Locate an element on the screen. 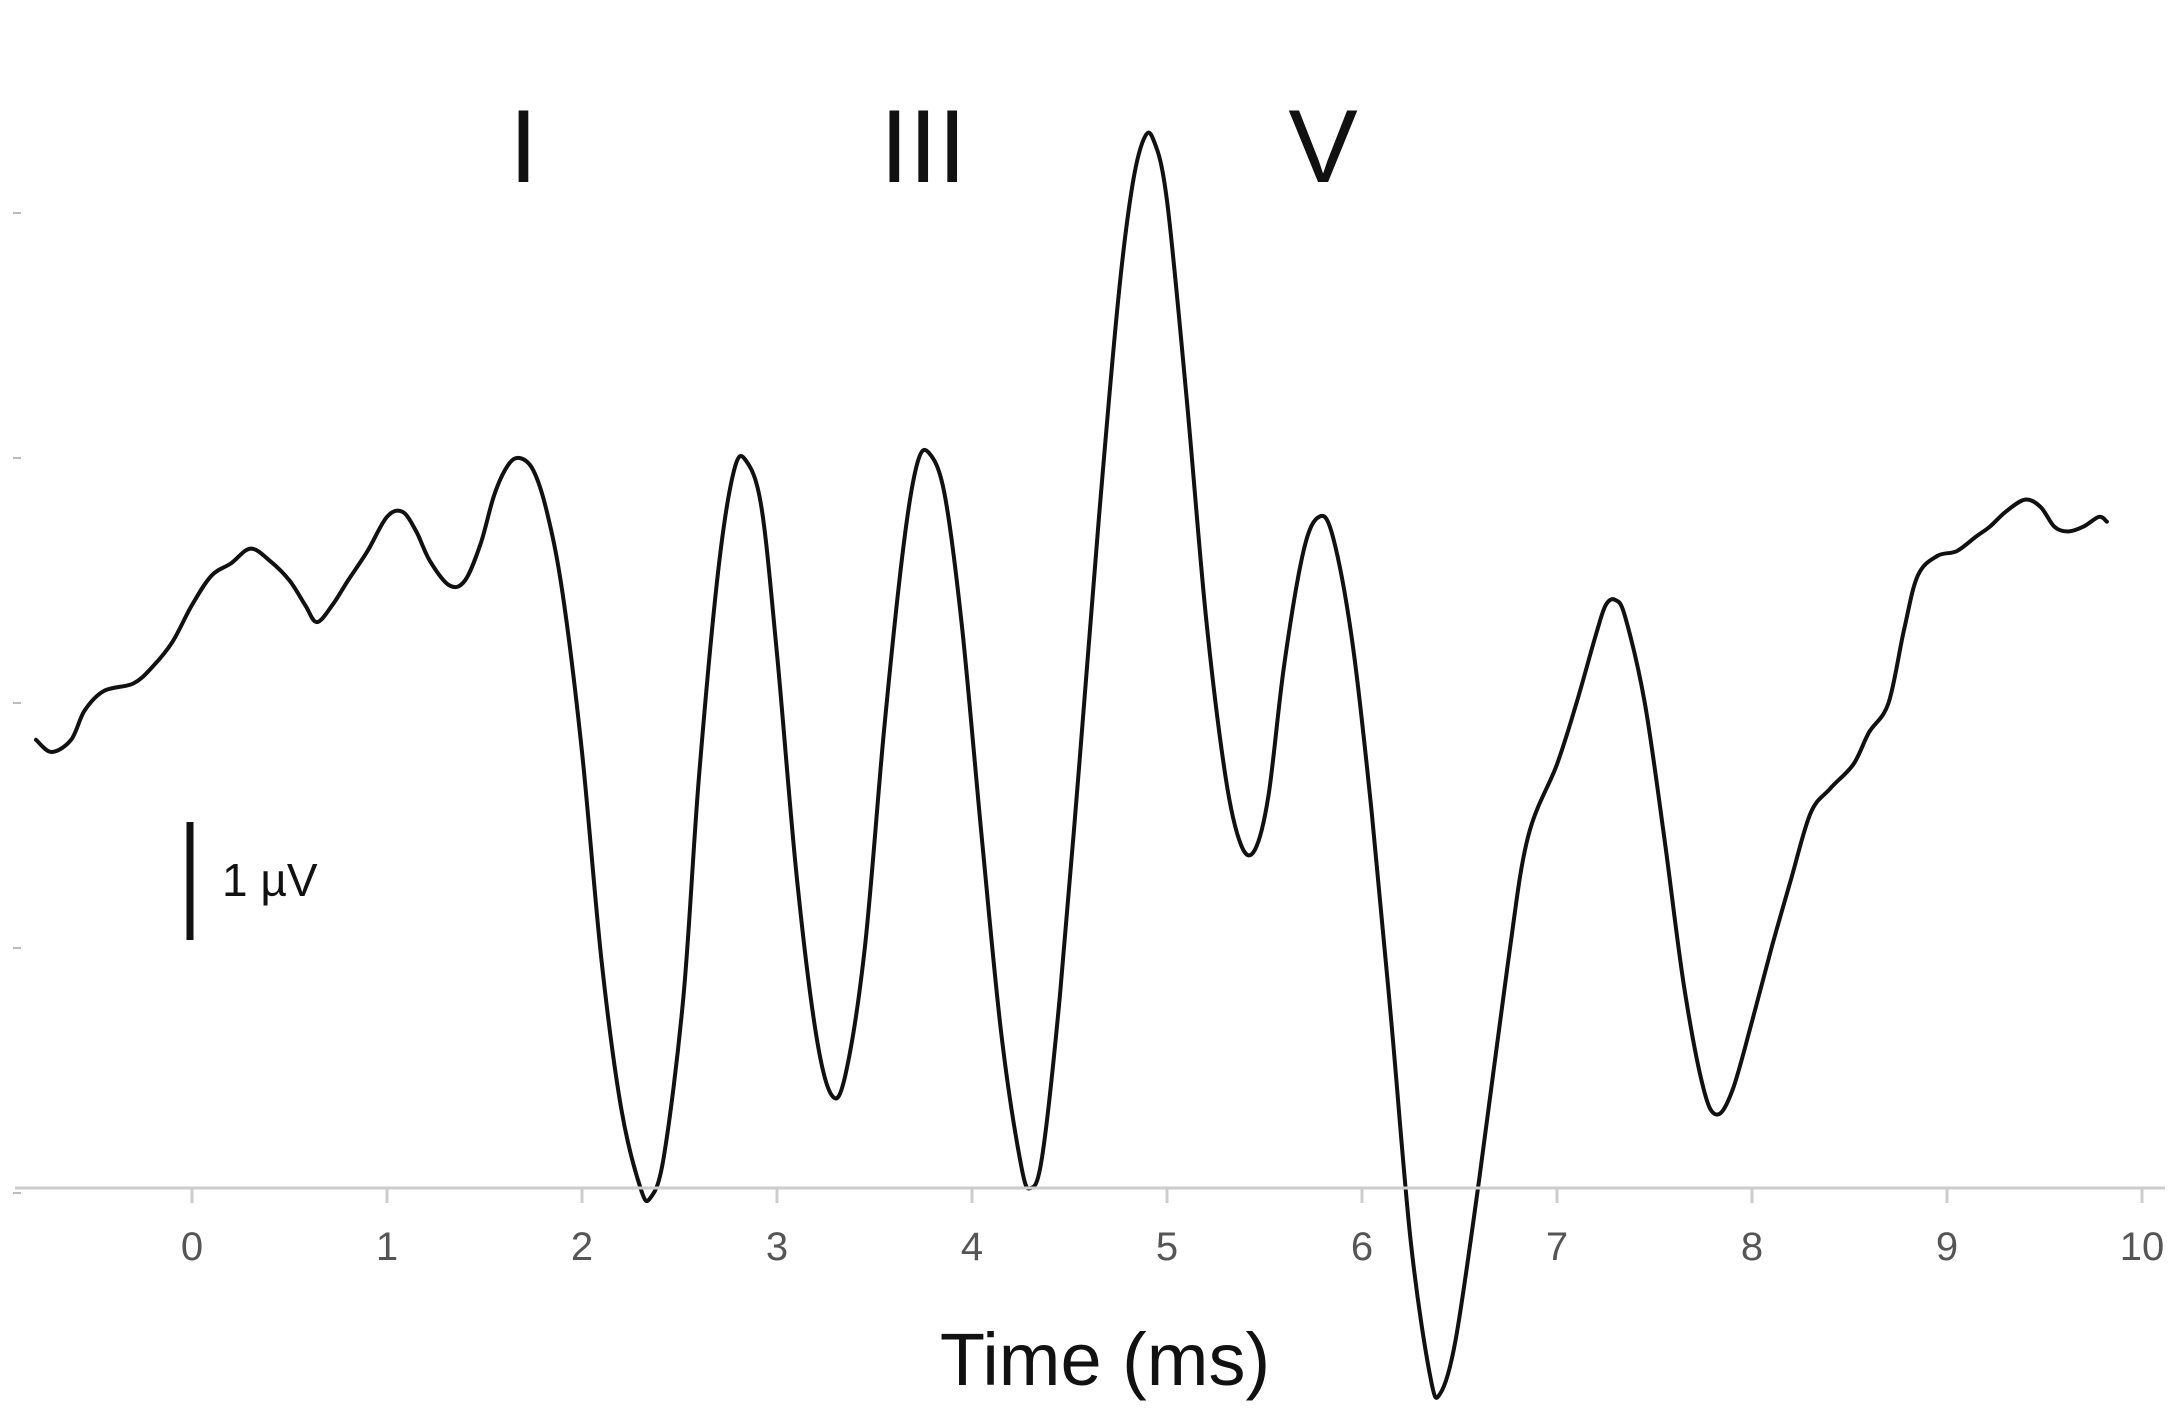 This screenshot has width=2177, height=1410. x-tick-label: 6 is located at coordinates (1362, 1247).